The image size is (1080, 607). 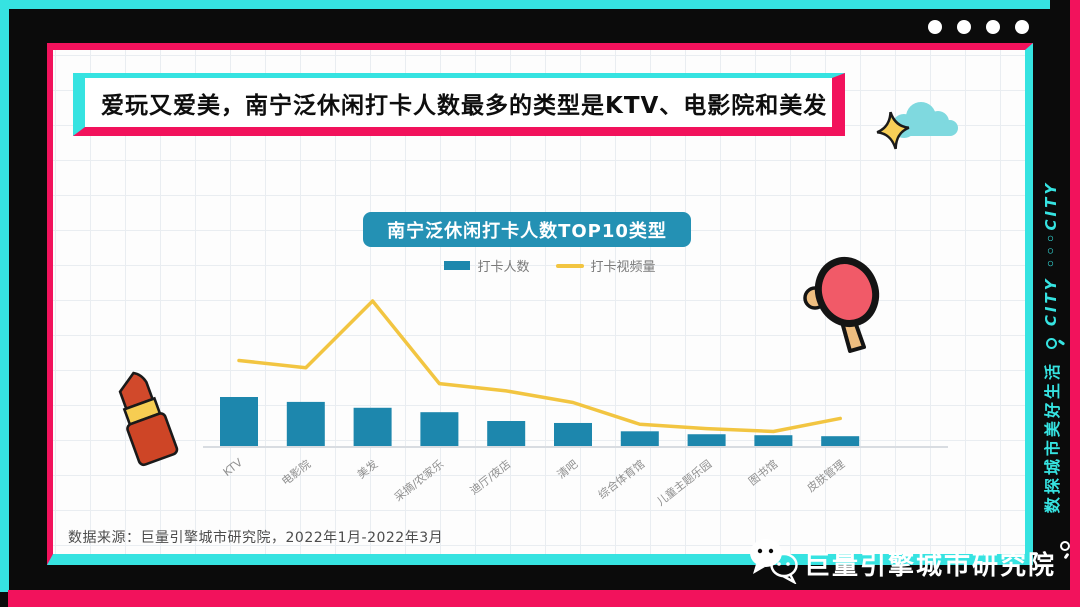 I want to click on legend-label: 打卡视频量, so click(x=623, y=267).